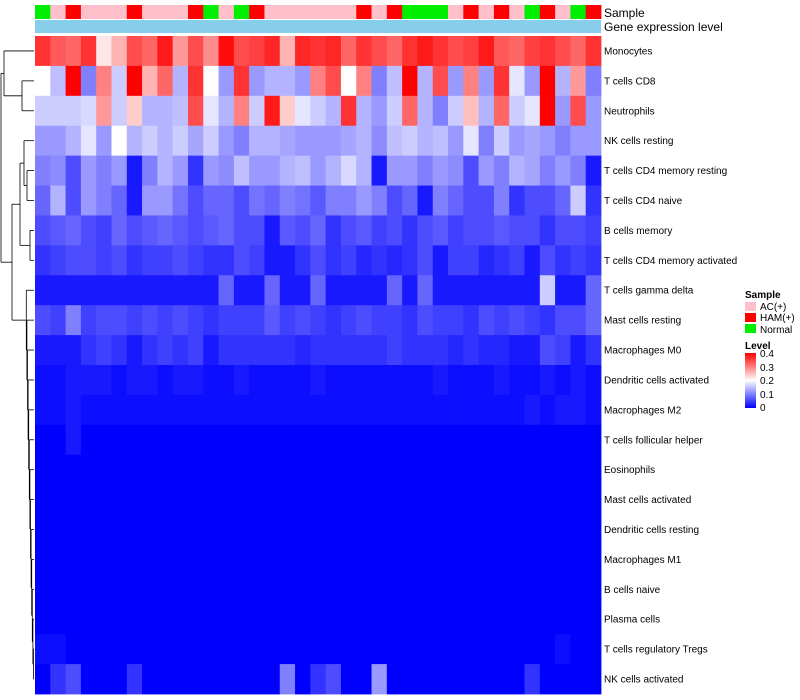 The image size is (800, 700). Describe the element at coordinates (318, 12) in the screenshot. I see `sample-annotation-cell` at that location.